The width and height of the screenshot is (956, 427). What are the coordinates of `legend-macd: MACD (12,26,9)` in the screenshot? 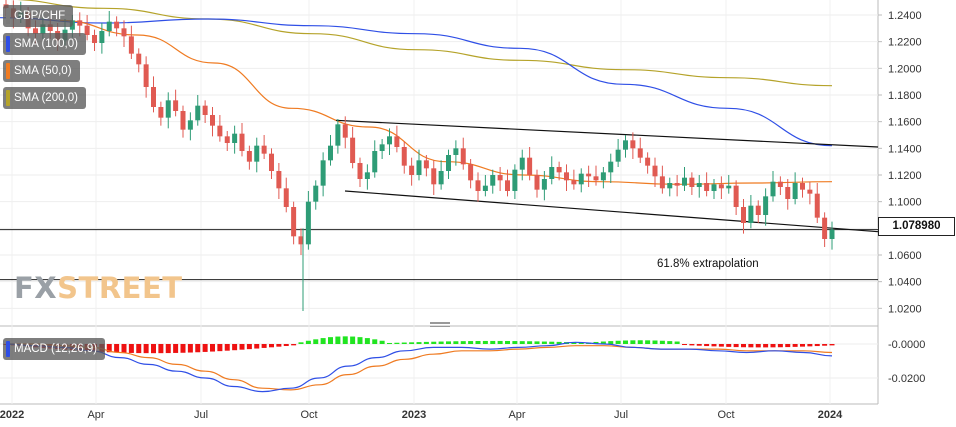 It's located at (54, 349).